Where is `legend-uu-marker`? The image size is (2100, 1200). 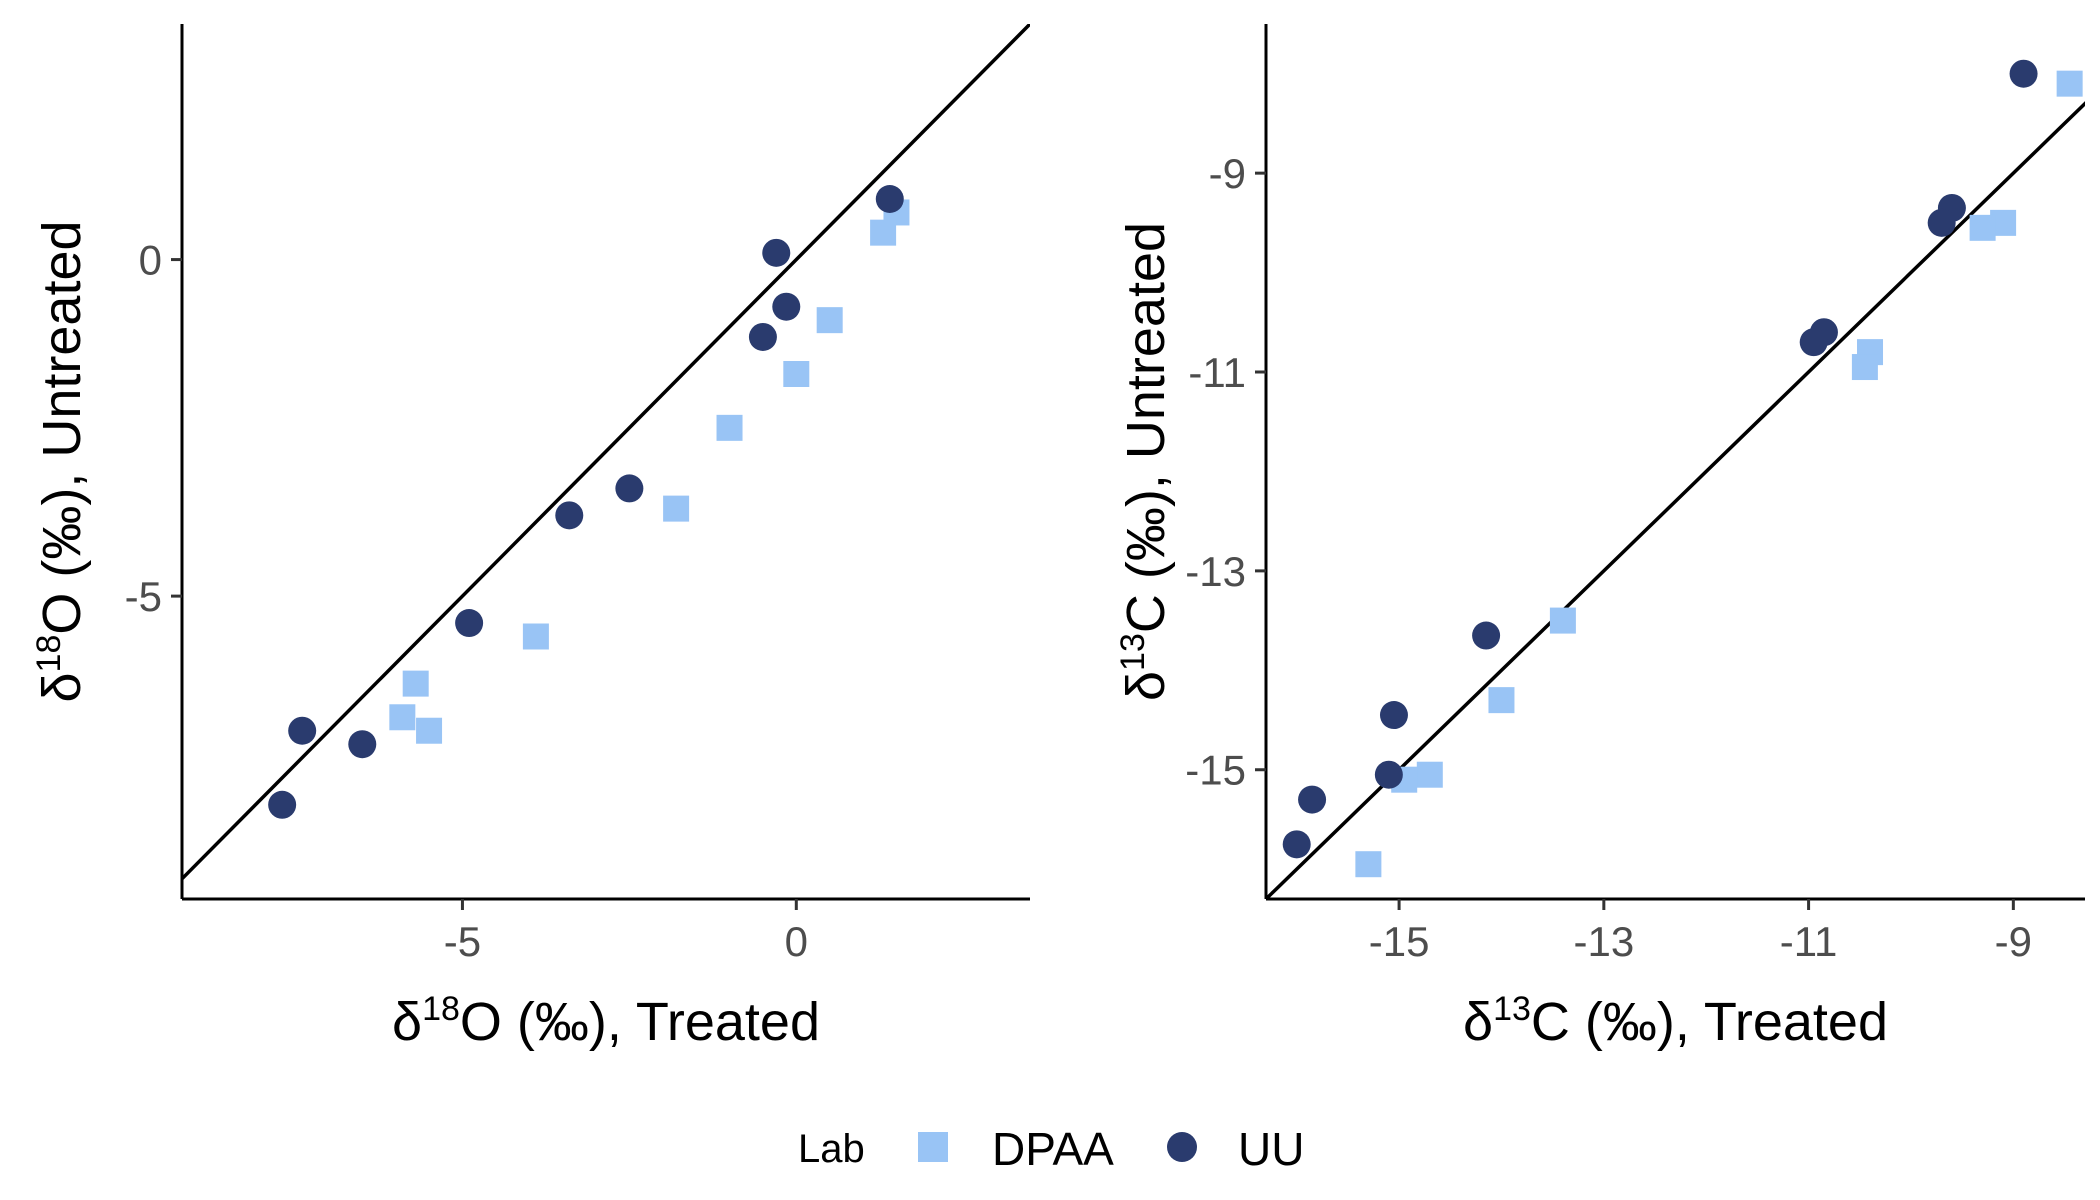
legend-uu-marker is located at coordinates (1182, 1147).